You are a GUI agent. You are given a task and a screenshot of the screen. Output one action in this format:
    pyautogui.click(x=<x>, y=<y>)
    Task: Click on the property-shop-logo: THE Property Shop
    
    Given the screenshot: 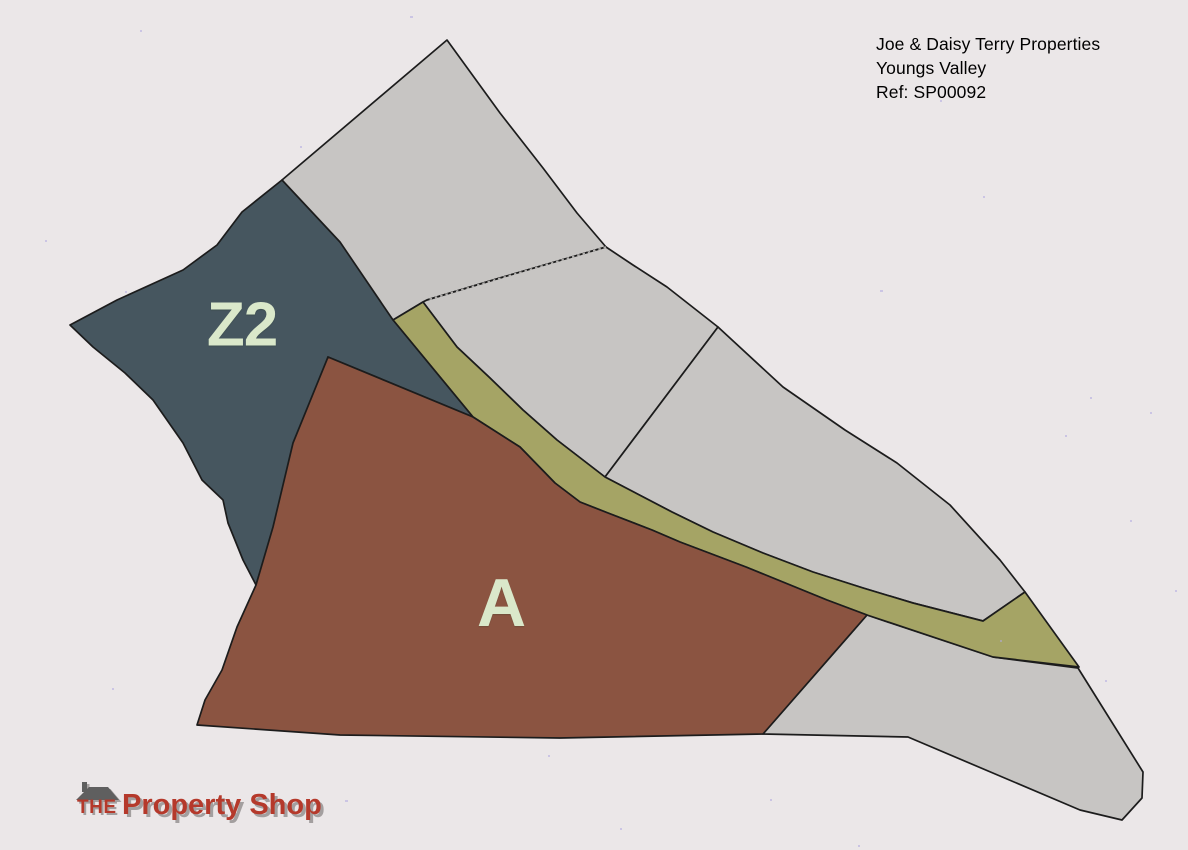 What is the action you would take?
    pyautogui.click(x=206, y=804)
    